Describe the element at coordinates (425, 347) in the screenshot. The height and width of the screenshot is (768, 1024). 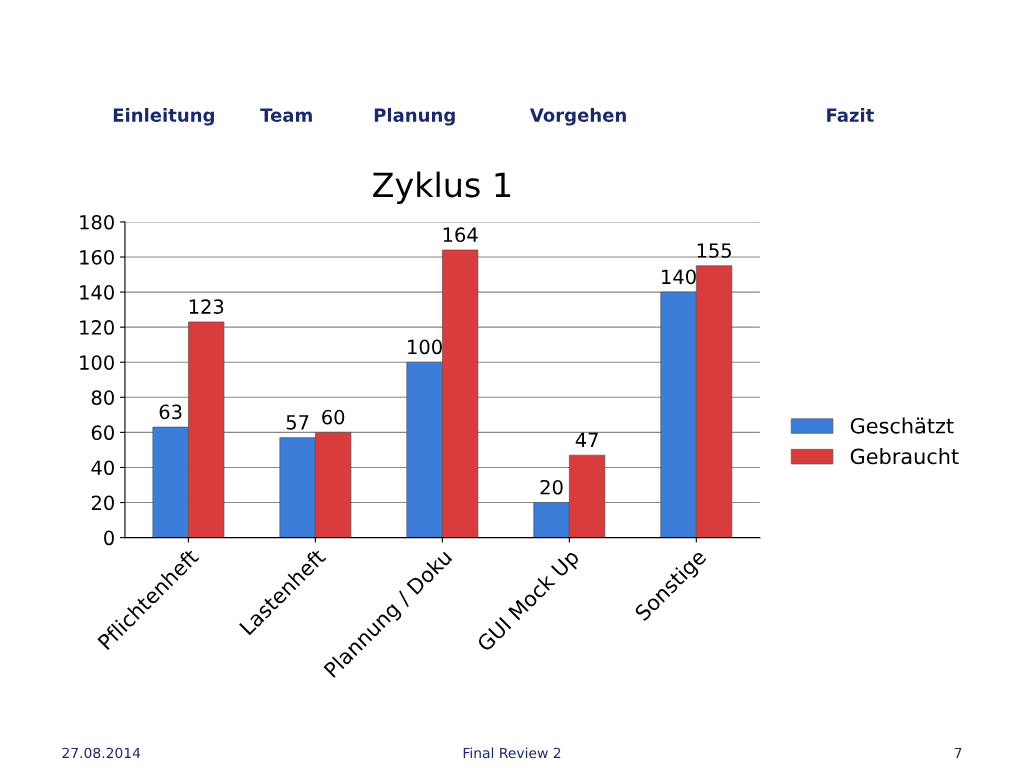
I see `data-label: 100` at that location.